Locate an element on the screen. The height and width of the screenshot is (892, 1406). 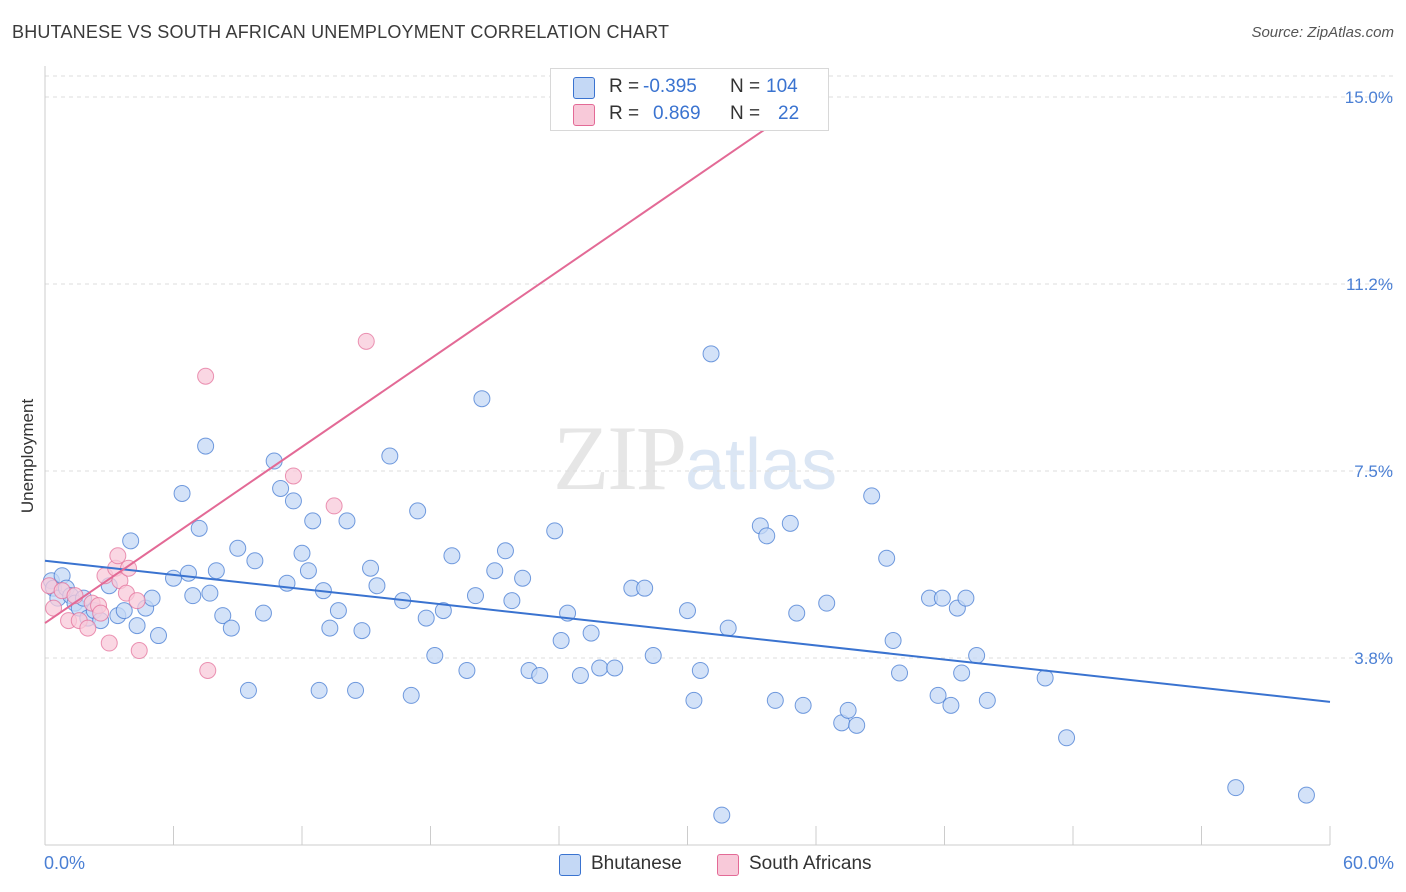
watermark-atlas: atlas is located at coordinates (761, 465).